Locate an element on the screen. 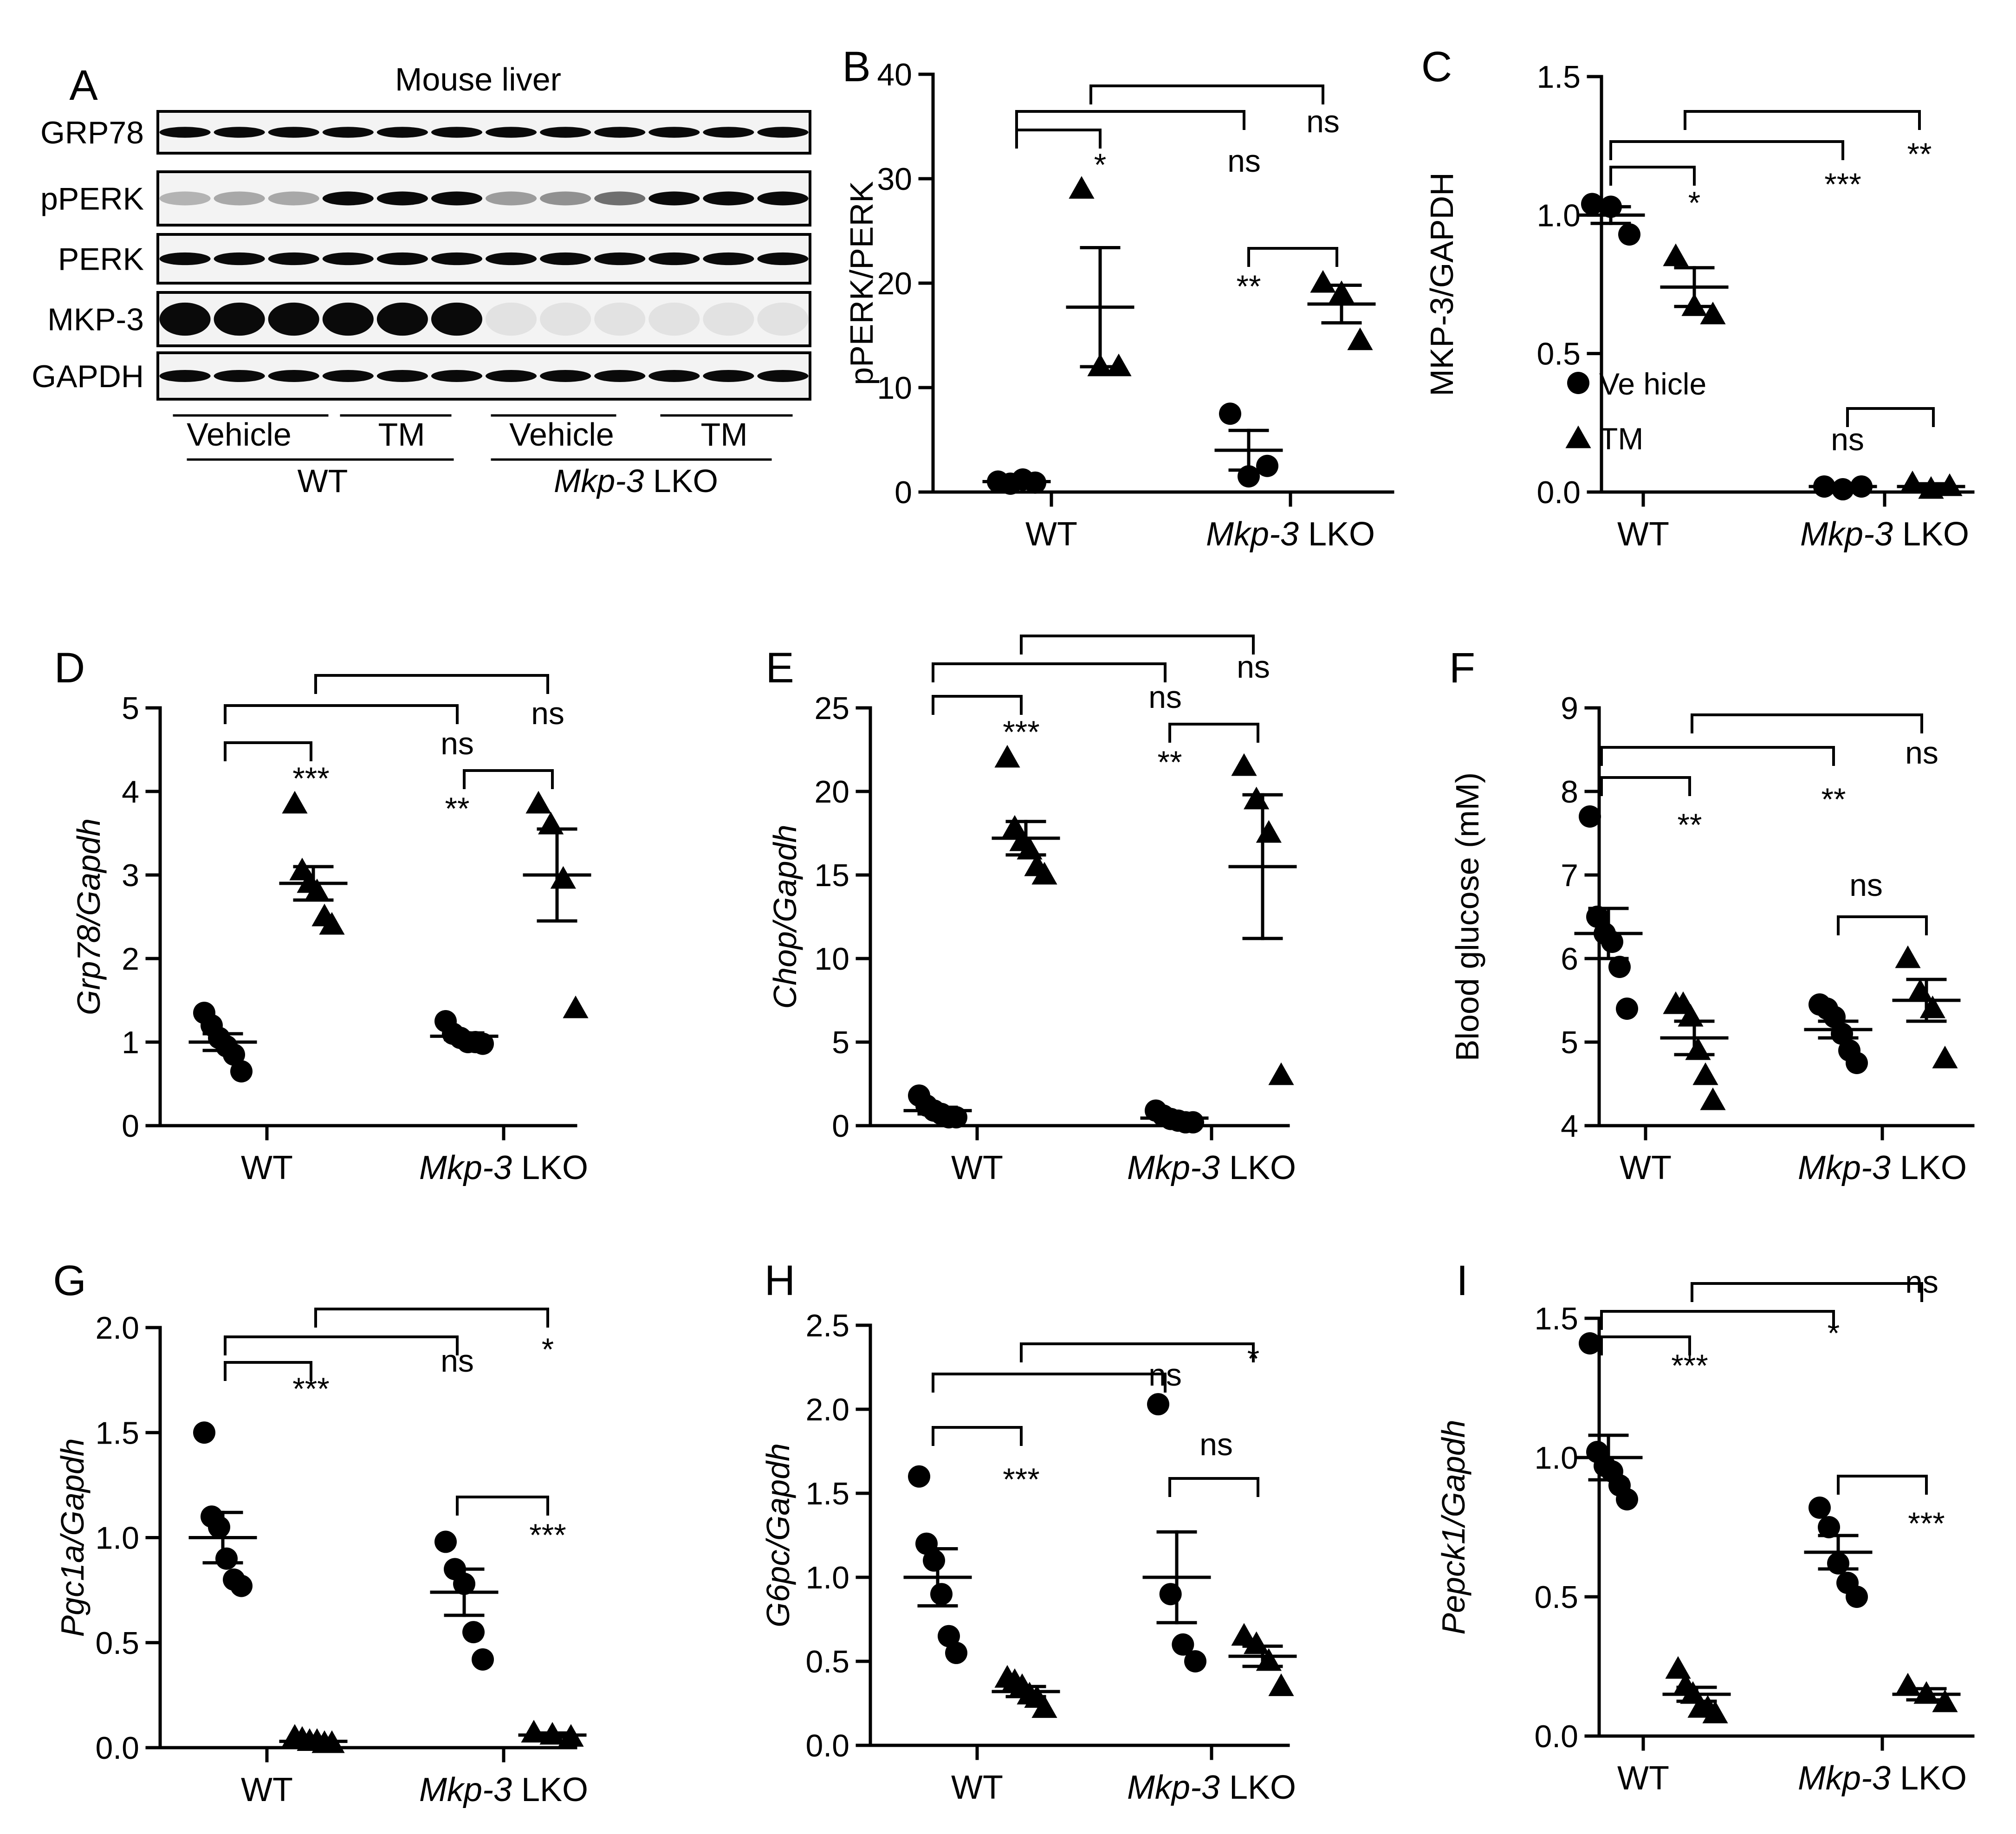 The height and width of the screenshot is (1834, 2016). legend-panel-c: Ve hicle TM is located at coordinates (1635, 411).